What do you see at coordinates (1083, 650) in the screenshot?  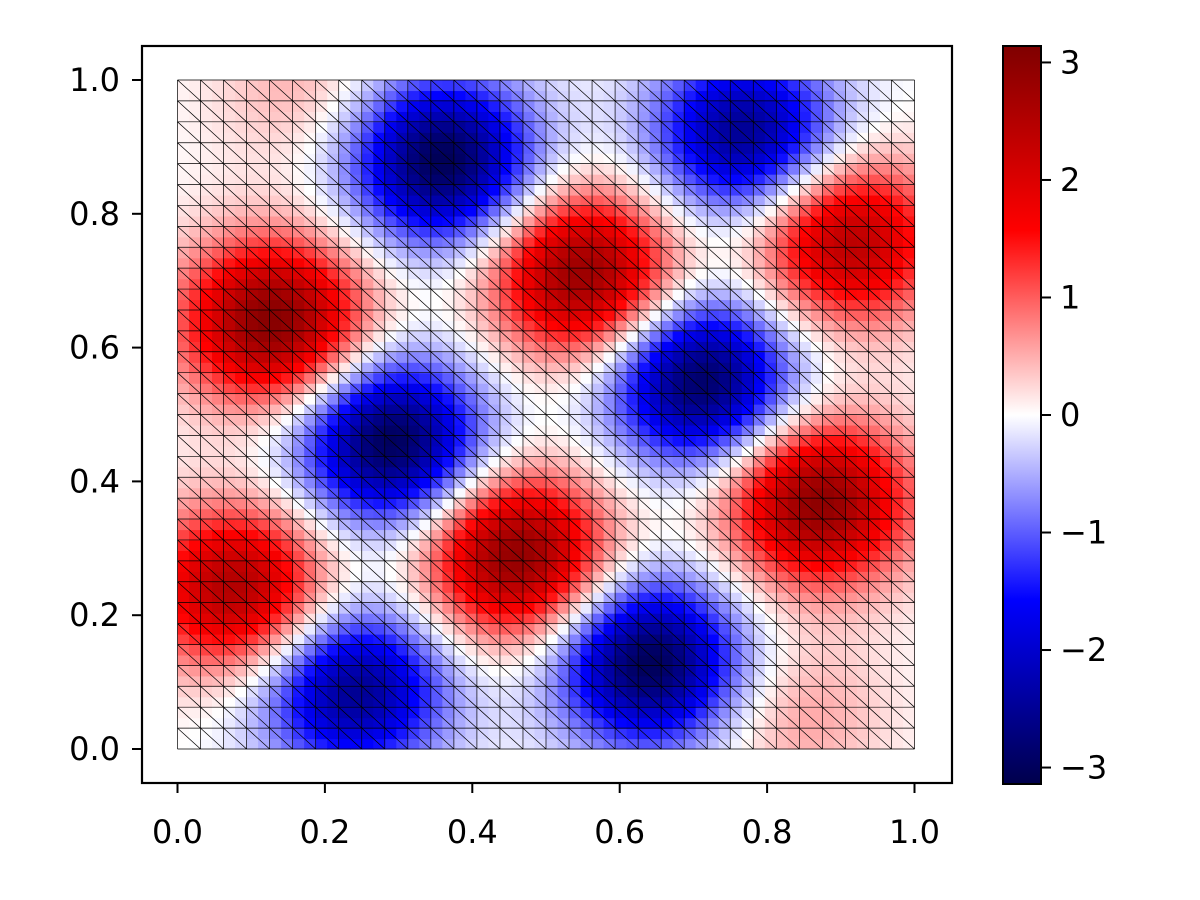 I see `colorbar-tick-label: −2` at bounding box center [1083, 650].